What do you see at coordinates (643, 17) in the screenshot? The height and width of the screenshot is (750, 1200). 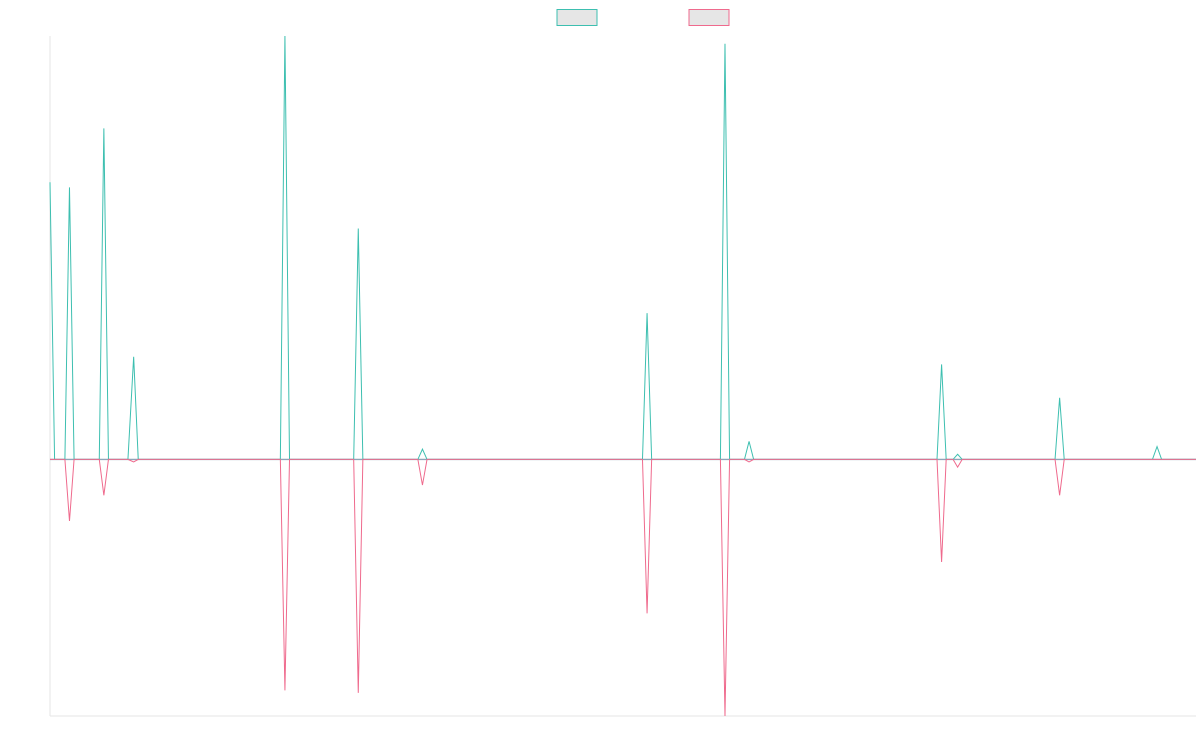 I see `legend` at bounding box center [643, 17].